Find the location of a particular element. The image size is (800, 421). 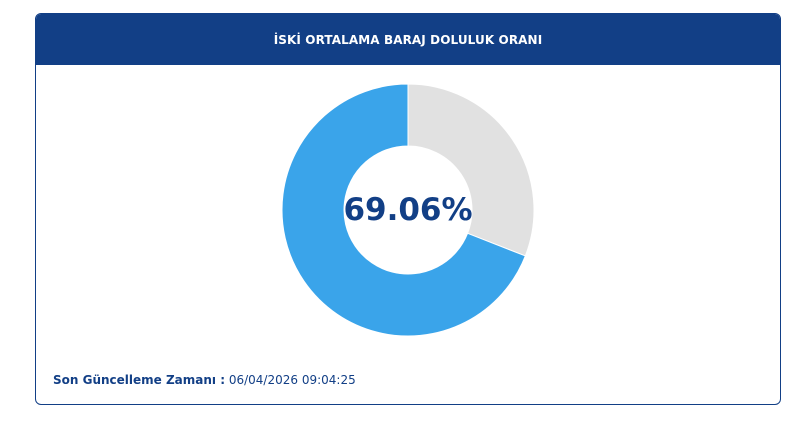

last-update-label: Son Güncelleme Zamanı : is located at coordinates (139, 380).